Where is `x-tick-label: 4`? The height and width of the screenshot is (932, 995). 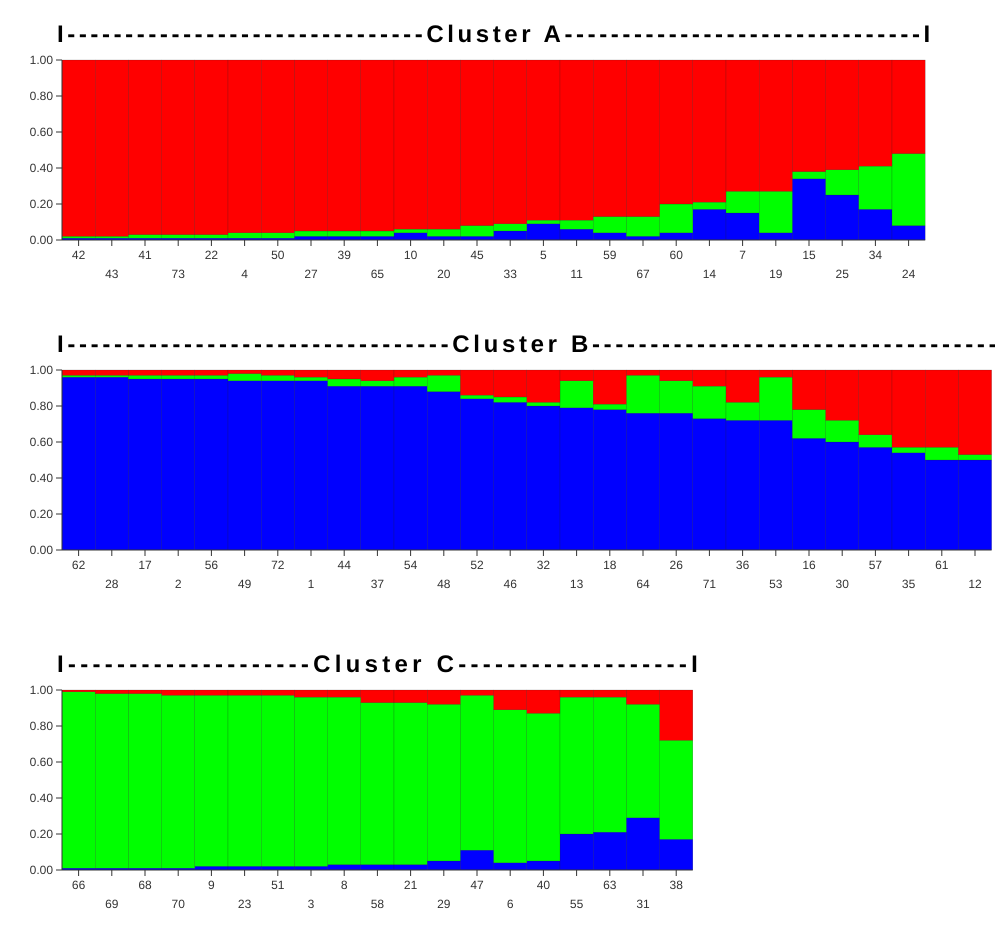 x-tick-label: 4 is located at coordinates (244, 274).